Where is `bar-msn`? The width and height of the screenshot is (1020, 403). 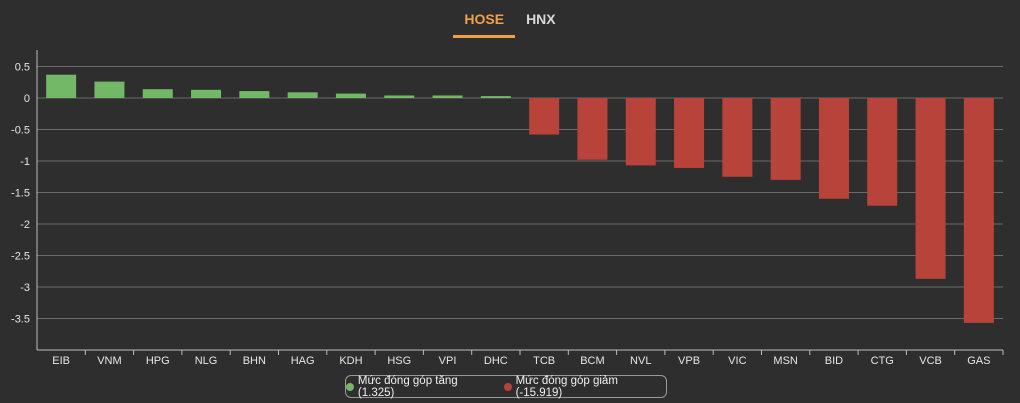 bar-msn is located at coordinates (785, 139).